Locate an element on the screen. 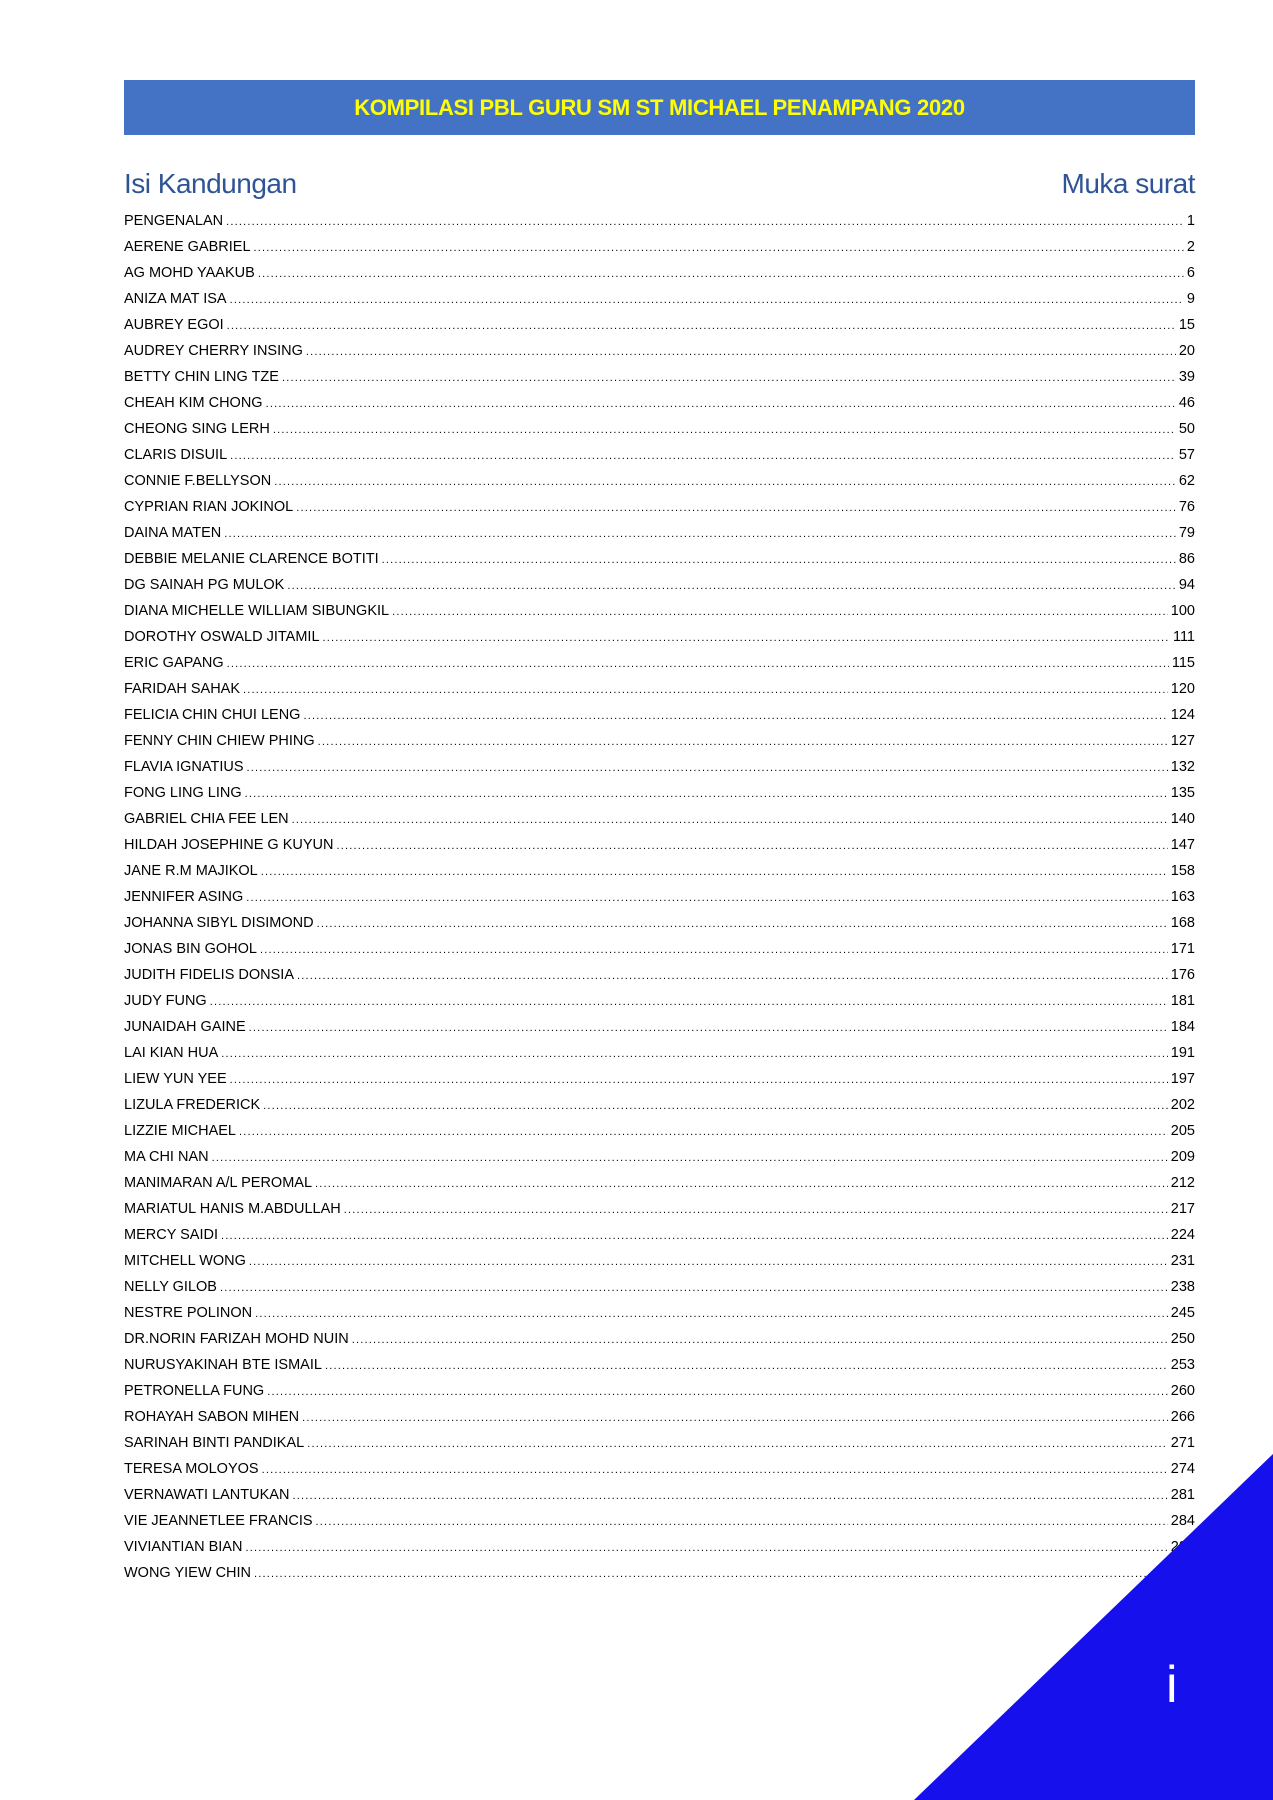 Image resolution: width=1273 pixels, height=1800 pixels. toc-entry: LIZULA FREDERICK 202 is located at coordinates (659, 1105).